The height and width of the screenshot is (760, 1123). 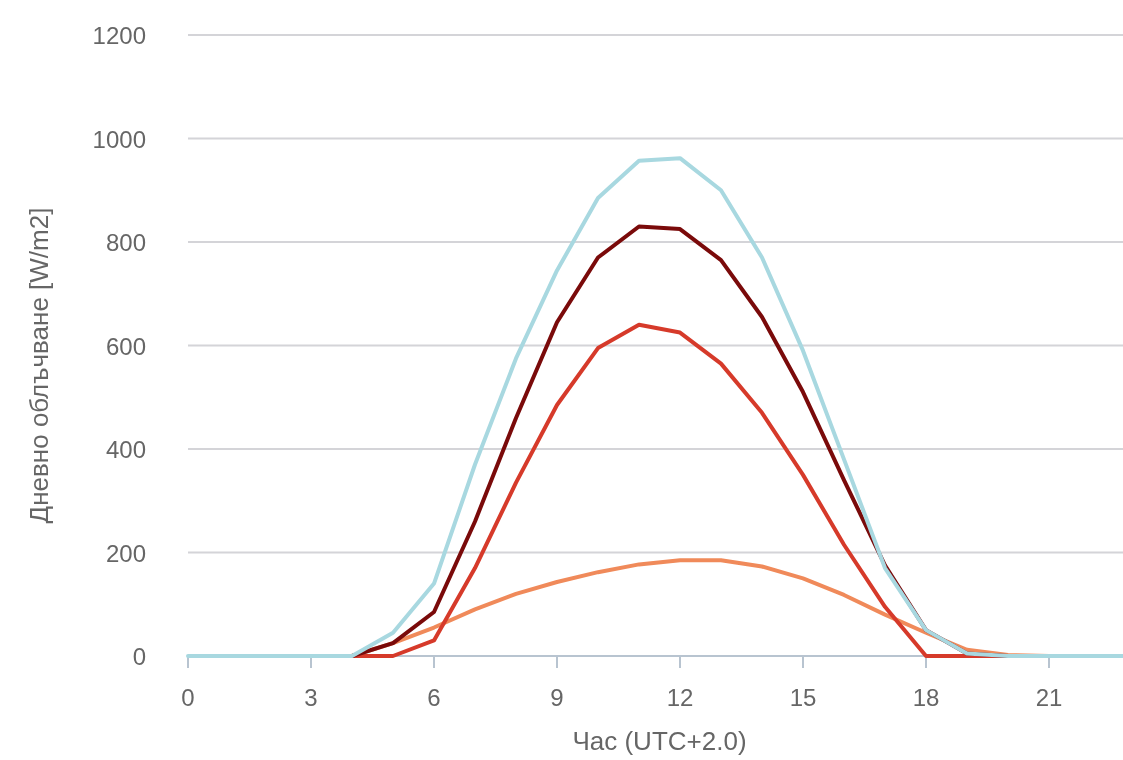 What do you see at coordinates (125, 346) in the screenshot?
I see `y-tick-label: 600` at bounding box center [125, 346].